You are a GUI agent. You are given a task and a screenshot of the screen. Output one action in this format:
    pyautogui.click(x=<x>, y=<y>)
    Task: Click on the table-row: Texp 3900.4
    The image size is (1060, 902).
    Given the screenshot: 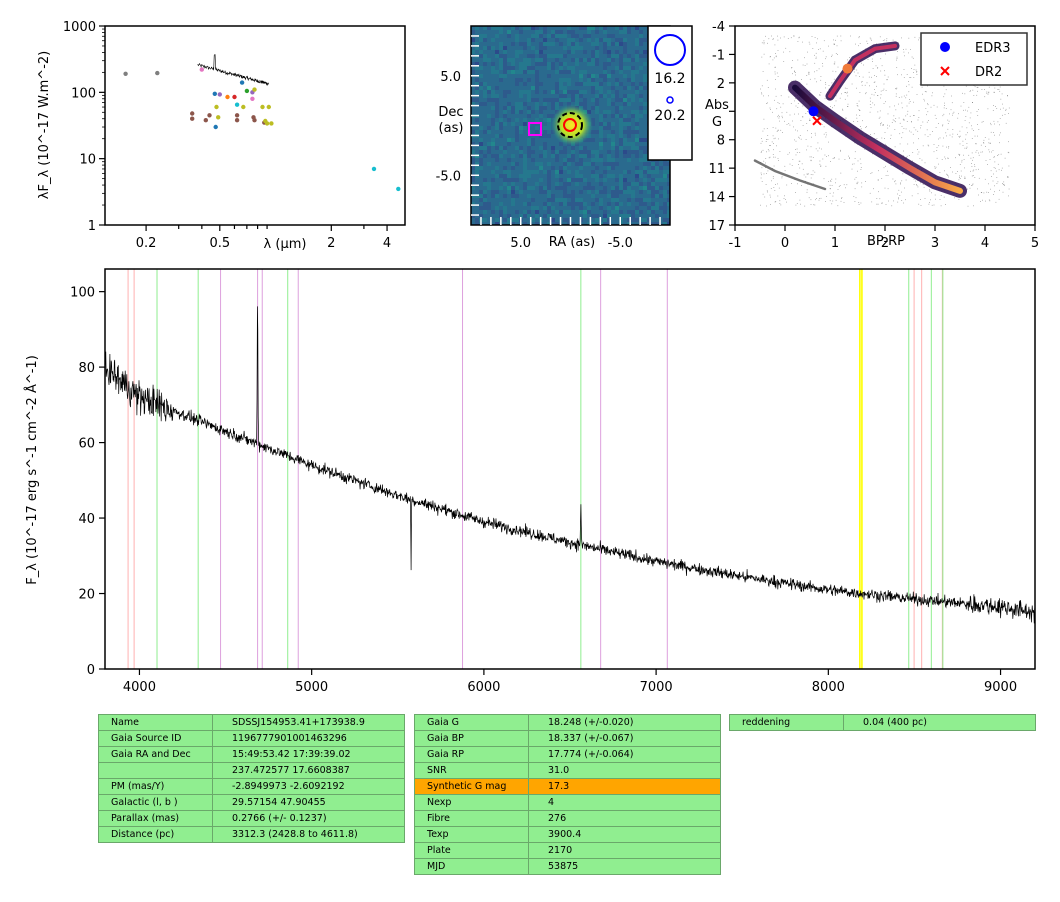 What is the action you would take?
    pyautogui.click(x=567, y=834)
    